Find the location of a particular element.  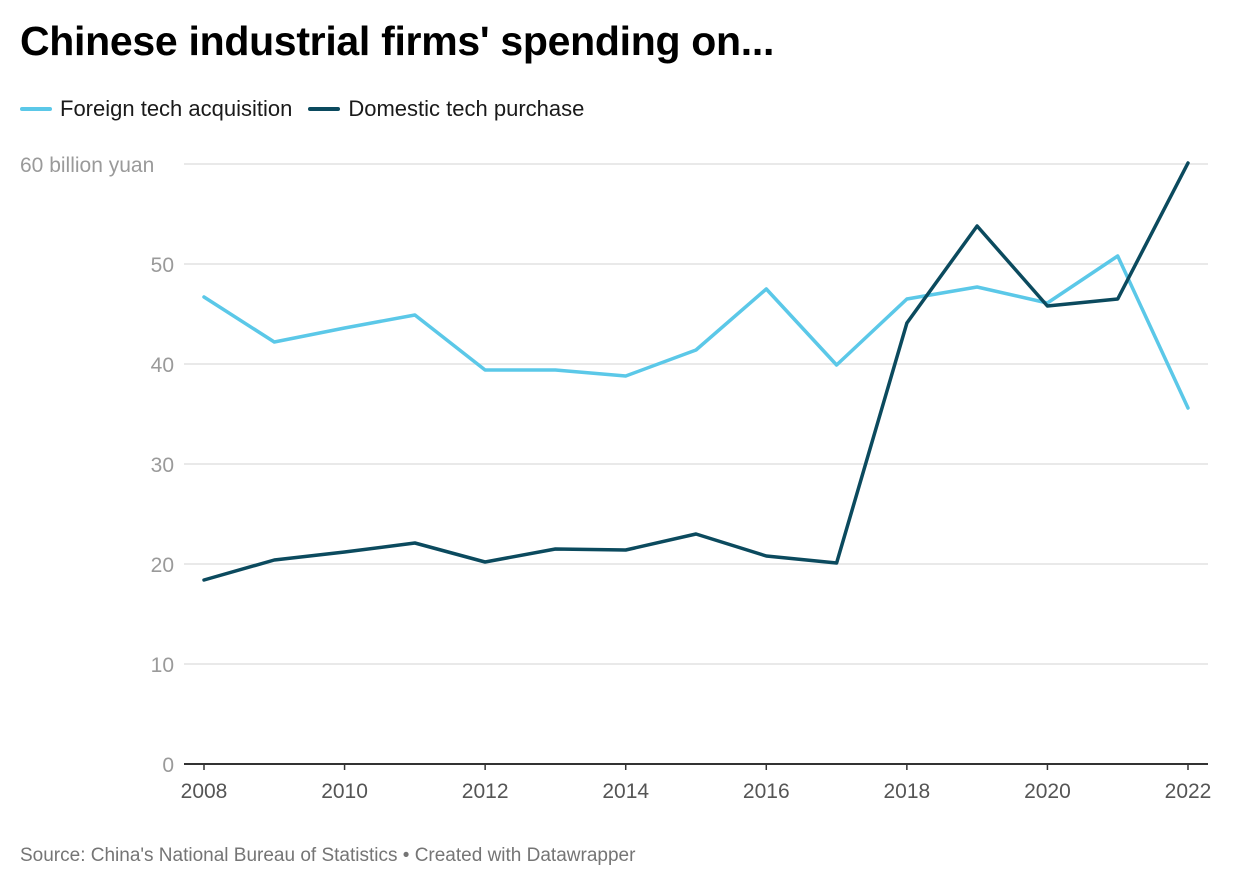

x-tick-label: 2016 is located at coordinates (766, 791).